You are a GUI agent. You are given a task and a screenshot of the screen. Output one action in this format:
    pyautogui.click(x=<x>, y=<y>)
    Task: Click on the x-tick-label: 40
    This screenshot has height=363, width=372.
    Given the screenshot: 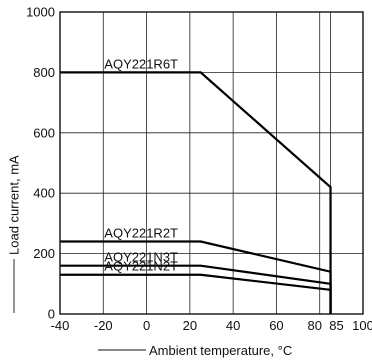 What is the action you would take?
    pyautogui.click(x=233, y=325)
    